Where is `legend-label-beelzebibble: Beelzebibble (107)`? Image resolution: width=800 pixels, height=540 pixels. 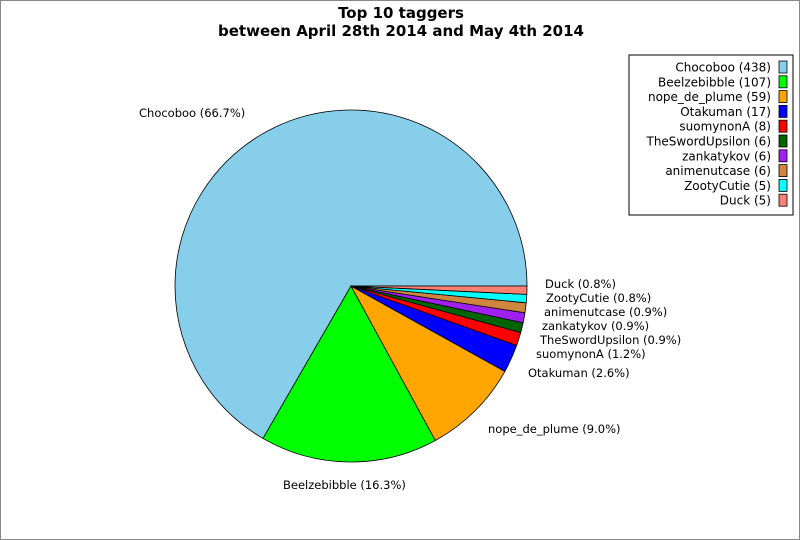
legend-label-beelzebibble: Beelzebibble (107) is located at coordinates (714, 82).